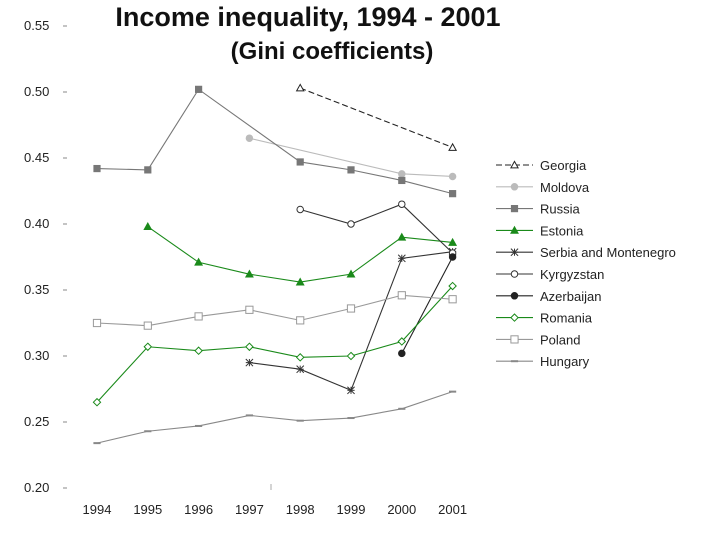  Describe the element at coordinates (452, 509) in the screenshot. I see `x-tick-label: 2001` at that location.